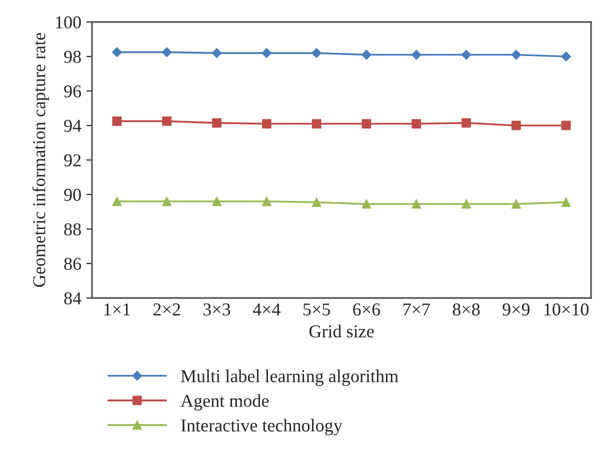  I want to click on x-tick-label: 10×10, so click(566, 309).